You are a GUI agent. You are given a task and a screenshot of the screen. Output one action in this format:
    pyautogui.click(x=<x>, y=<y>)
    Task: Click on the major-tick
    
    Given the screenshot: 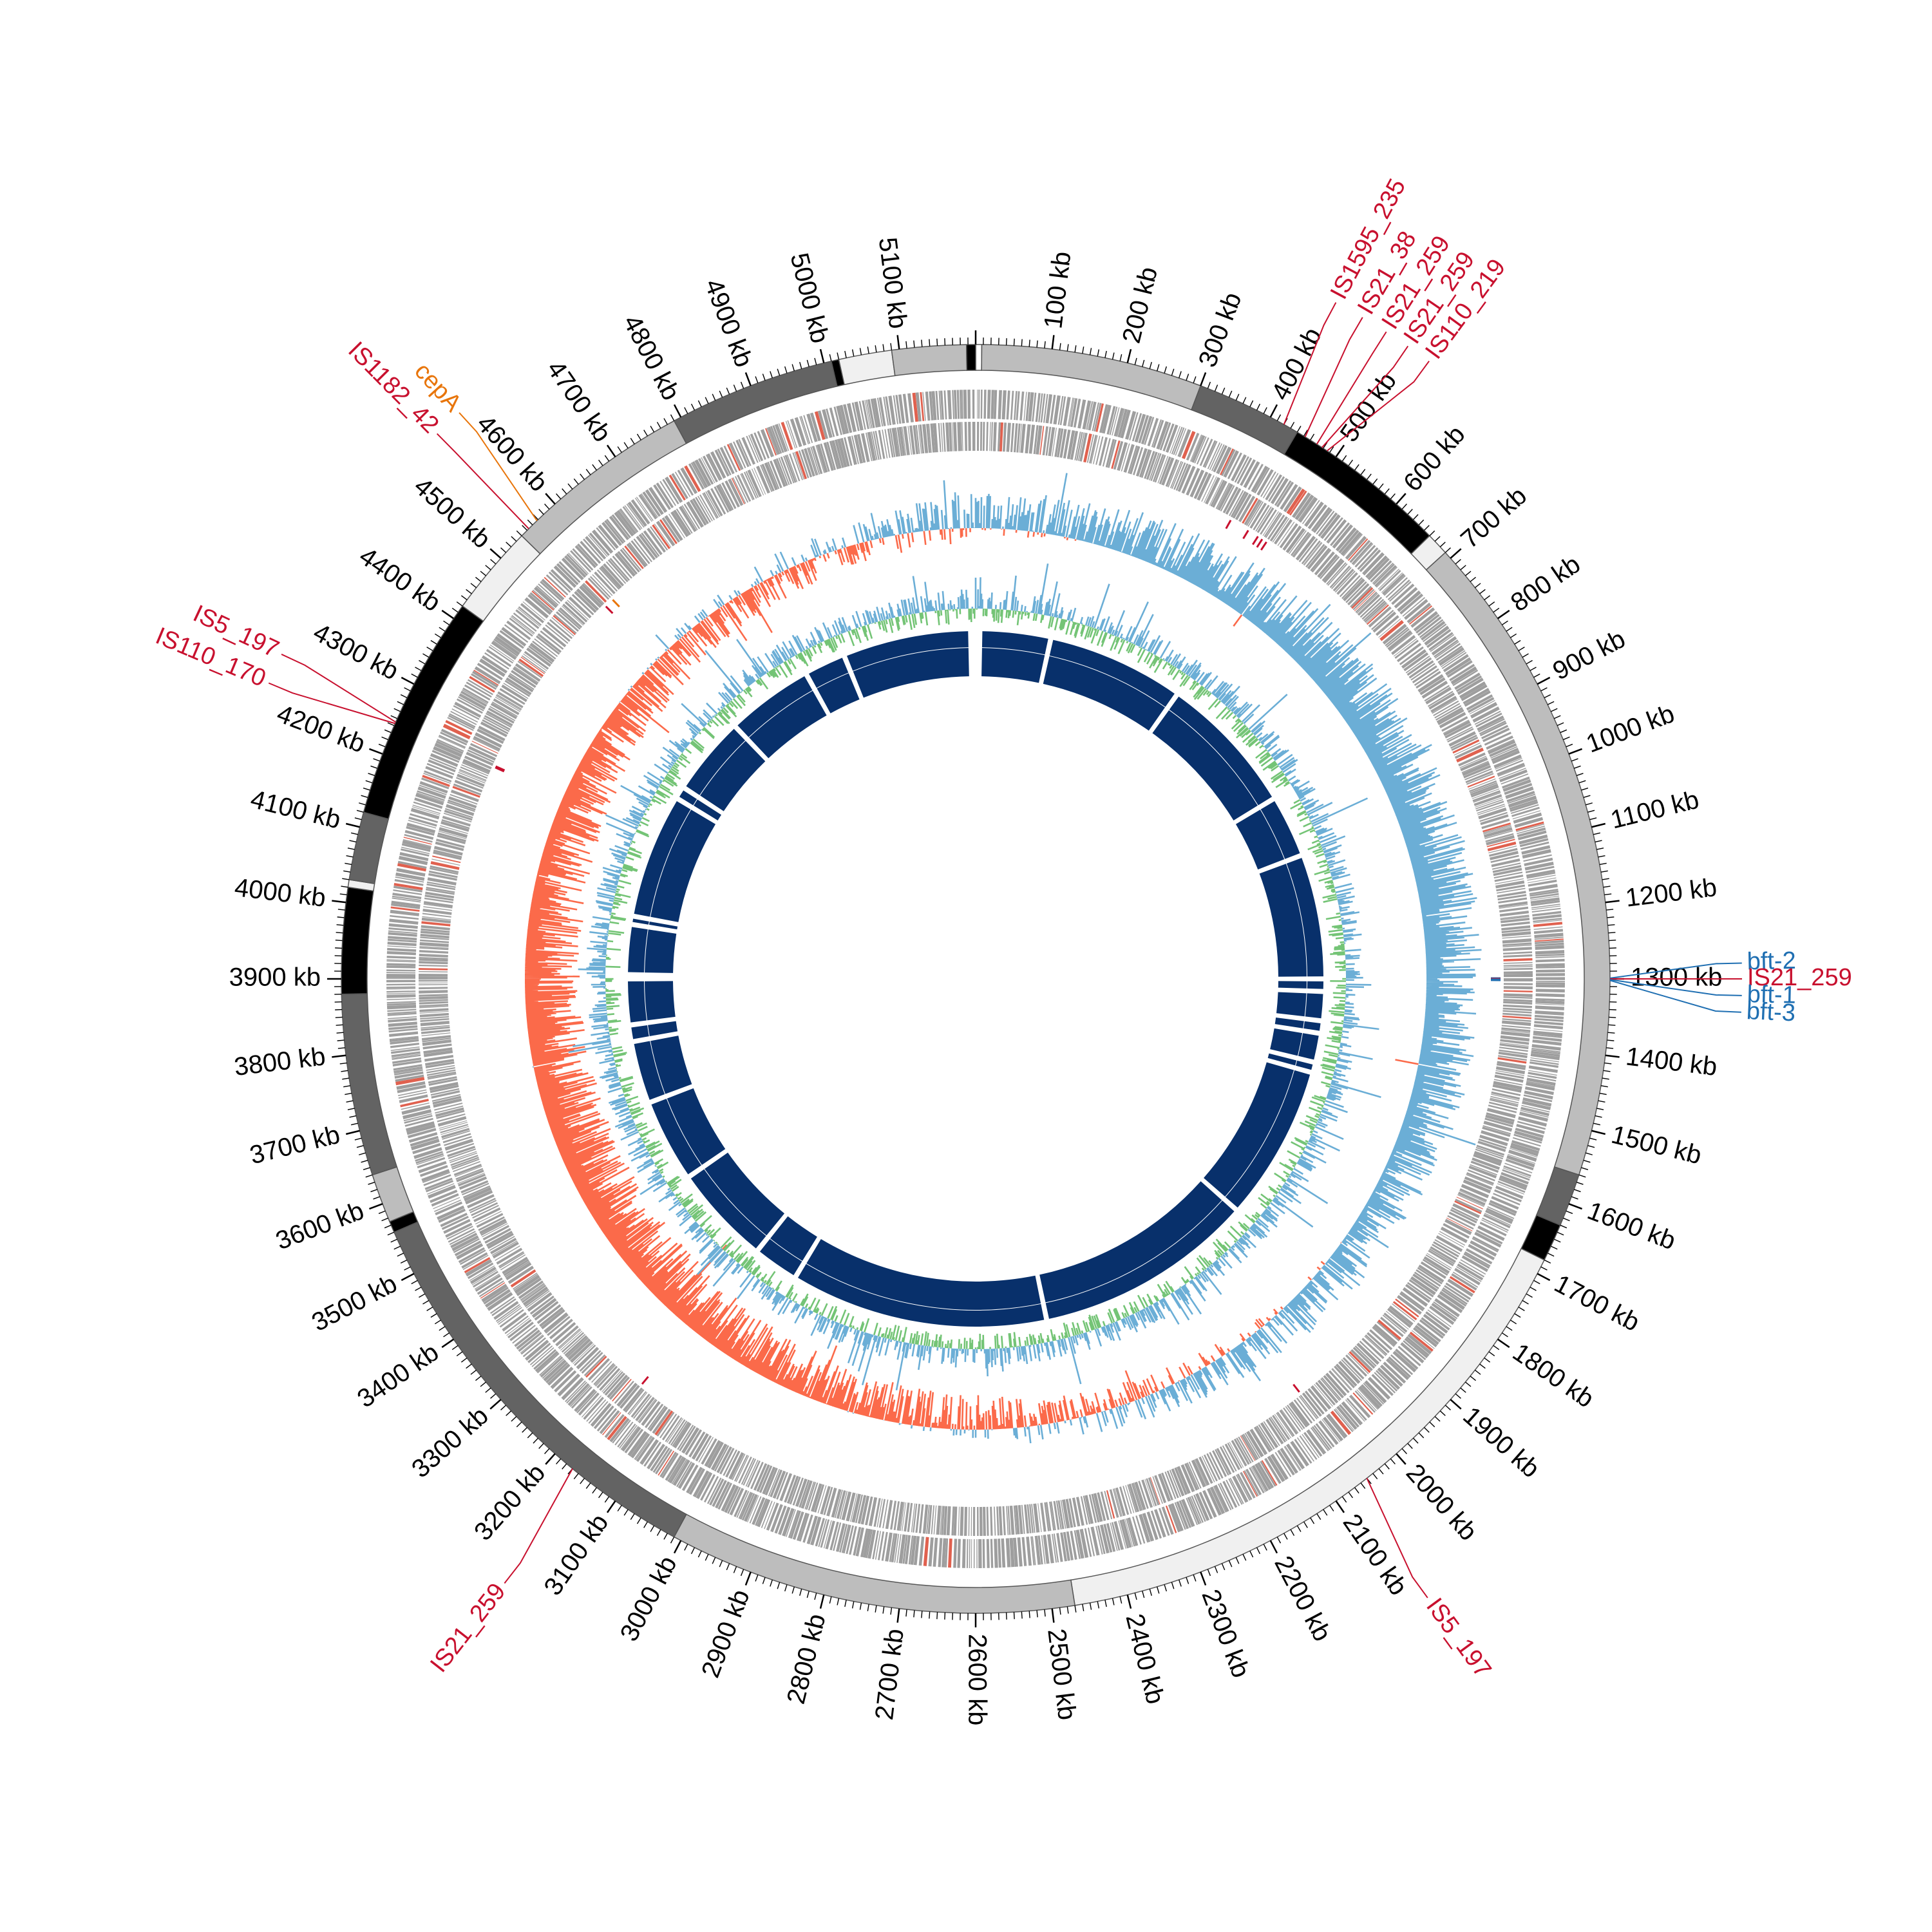 What is the action you would take?
    pyautogui.click(x=448, y=614)
    